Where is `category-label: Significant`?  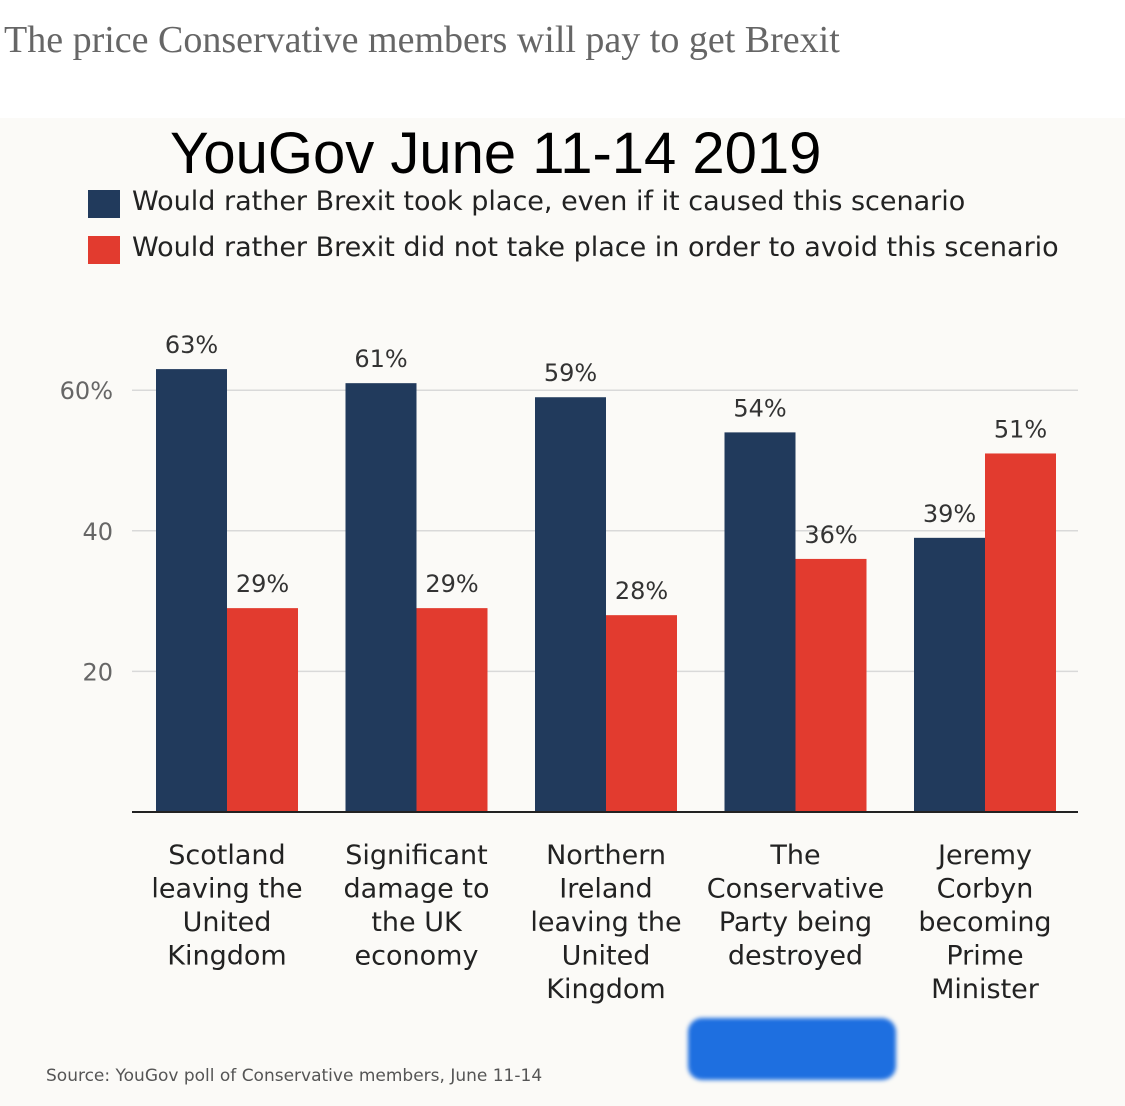
category-label: Significant is located at coordinates (416, 855).